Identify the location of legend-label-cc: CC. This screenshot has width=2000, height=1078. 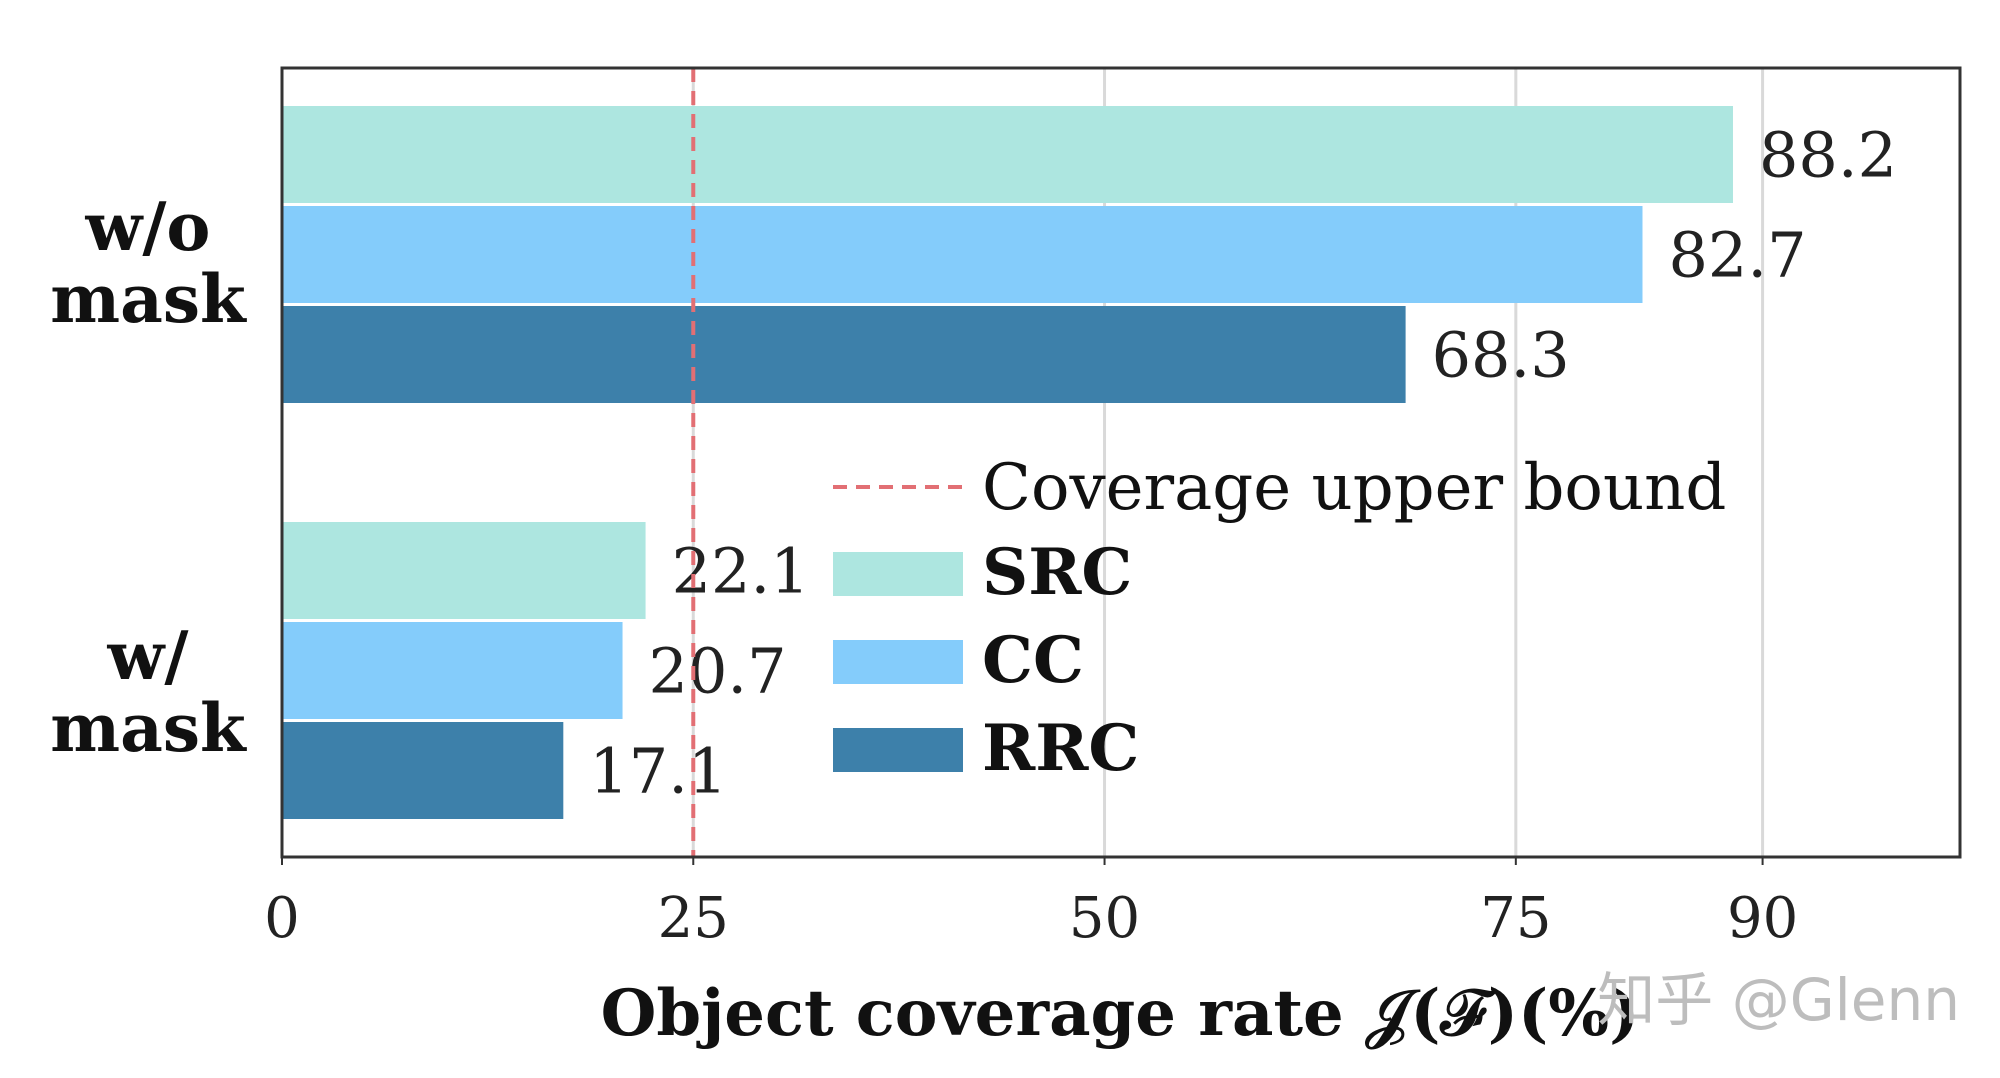
(1033, 660).